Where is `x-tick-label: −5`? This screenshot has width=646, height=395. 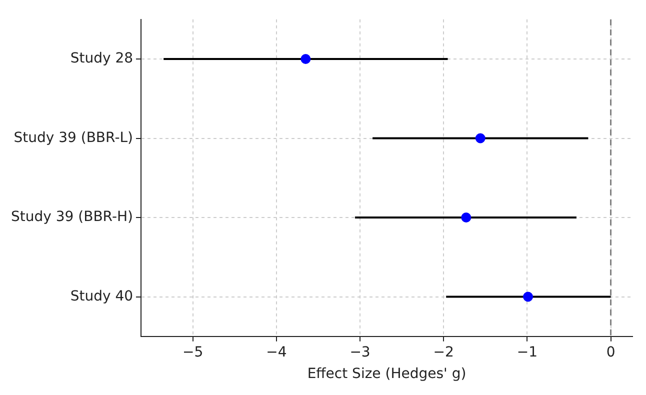
x-tick-label: −5 is located at coordinates (193, 352).